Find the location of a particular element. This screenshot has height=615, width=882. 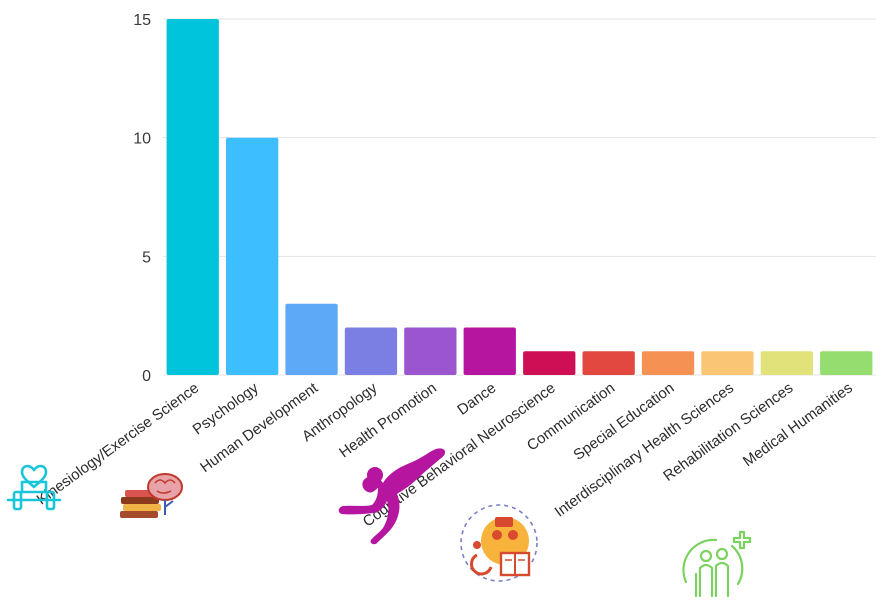

y-tick-label: 0 is located at coordinates (146, 376).